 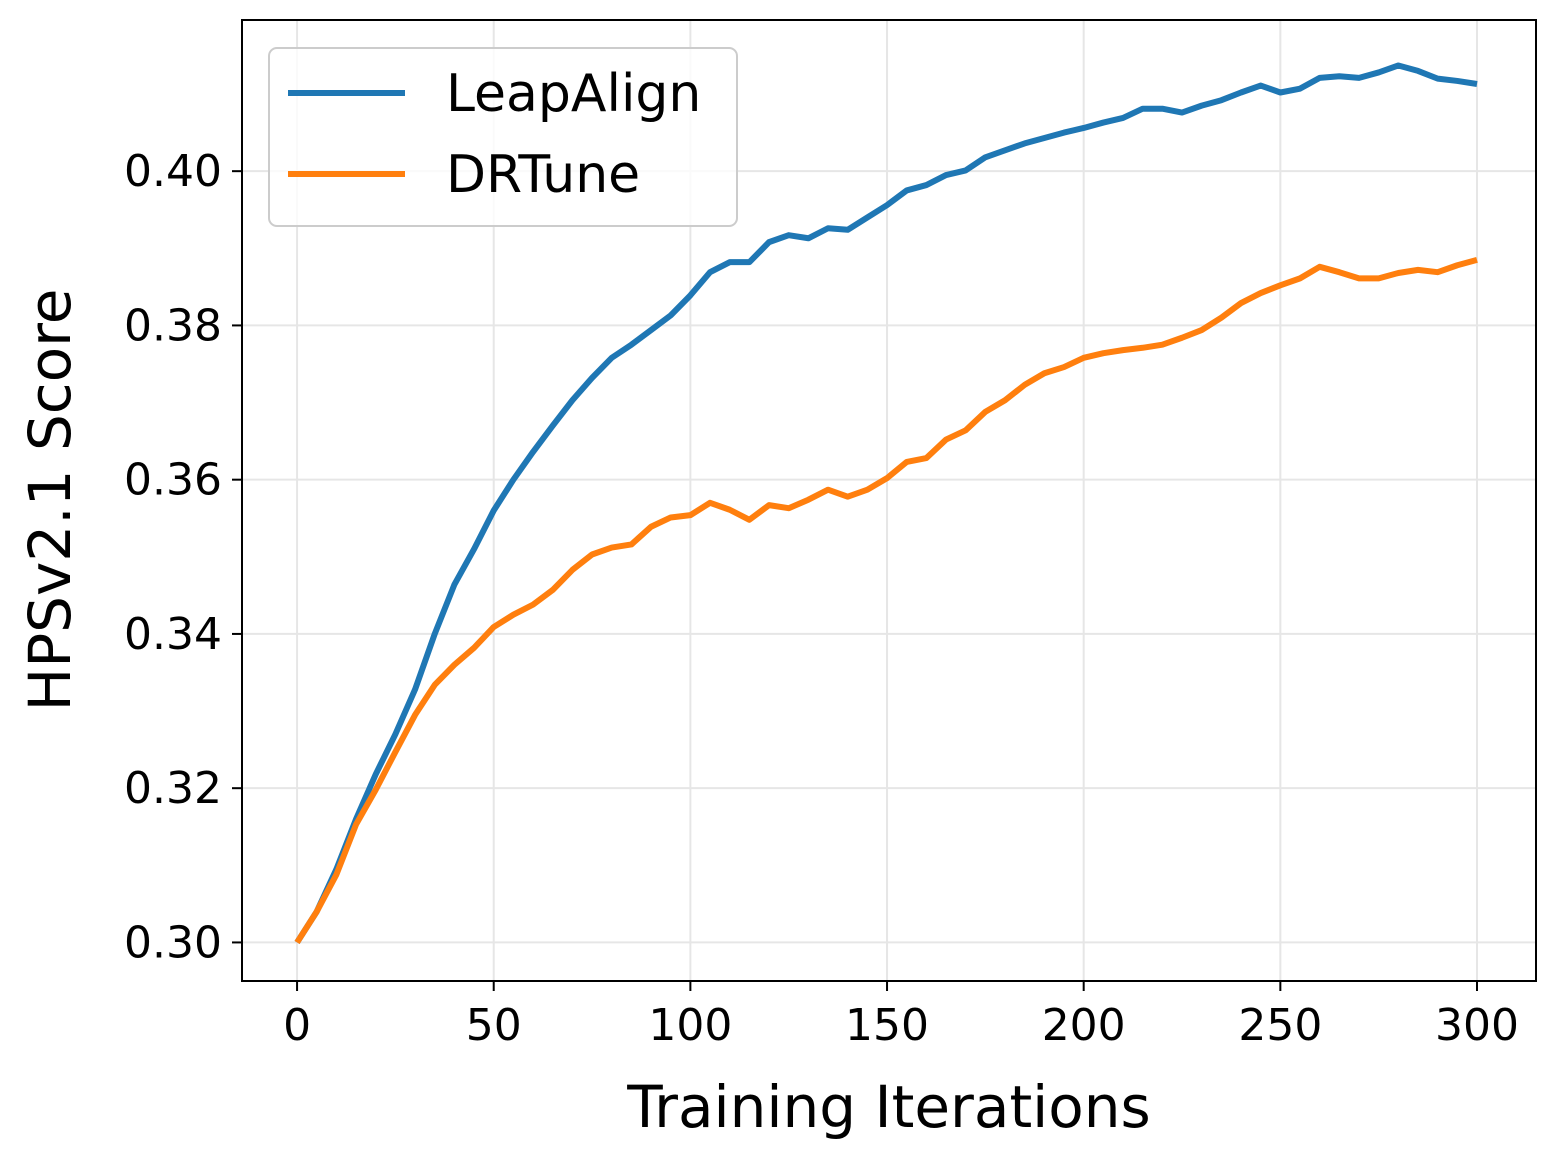 I want to click on x-tick-label: 50, so click(x=494, y=1025).